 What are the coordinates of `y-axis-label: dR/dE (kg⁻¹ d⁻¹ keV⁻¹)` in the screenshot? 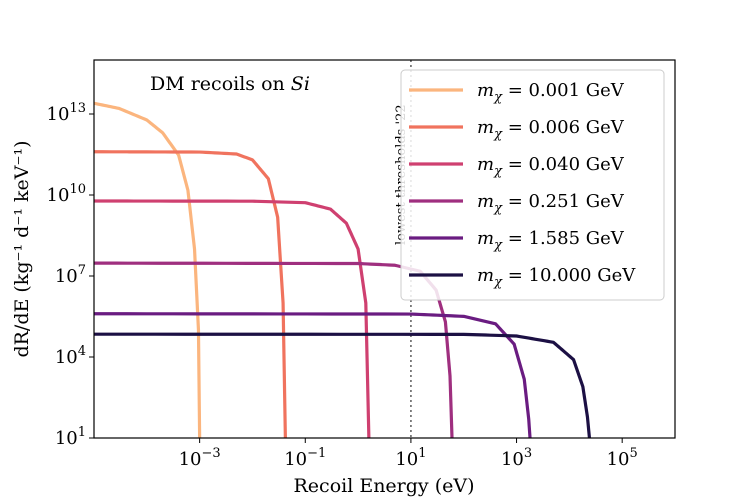 It's located at (22, 248).